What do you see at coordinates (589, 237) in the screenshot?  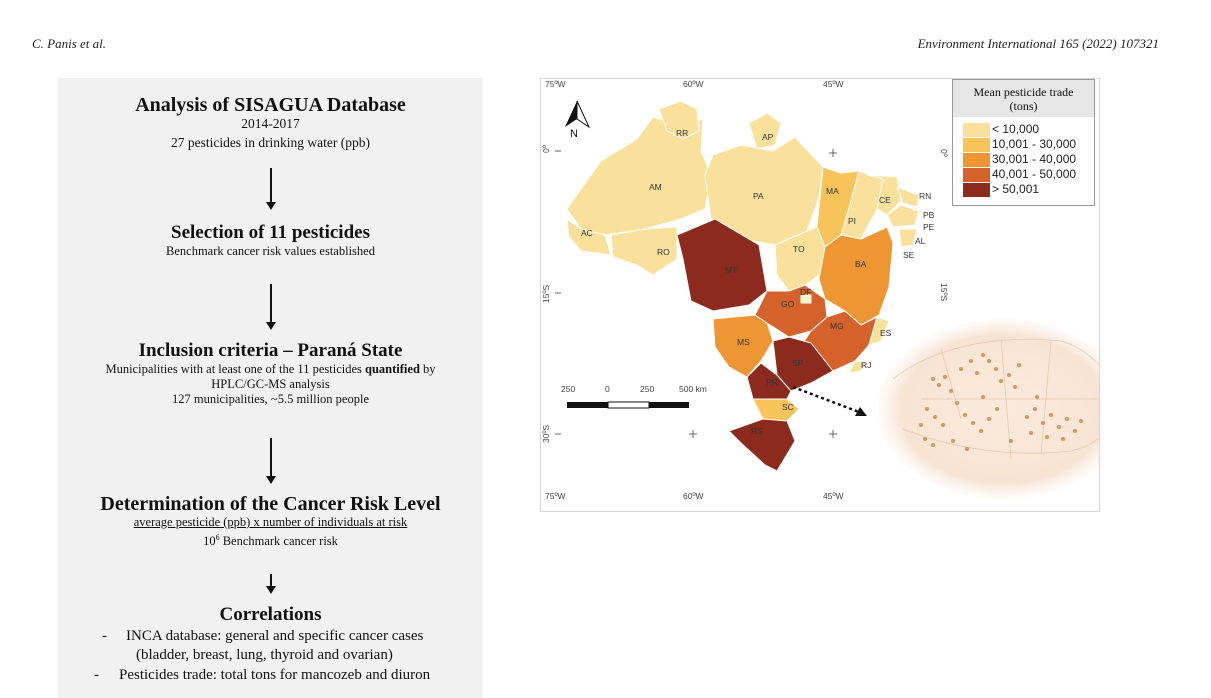 I see `state-ac` at bounding box center [589, 237].